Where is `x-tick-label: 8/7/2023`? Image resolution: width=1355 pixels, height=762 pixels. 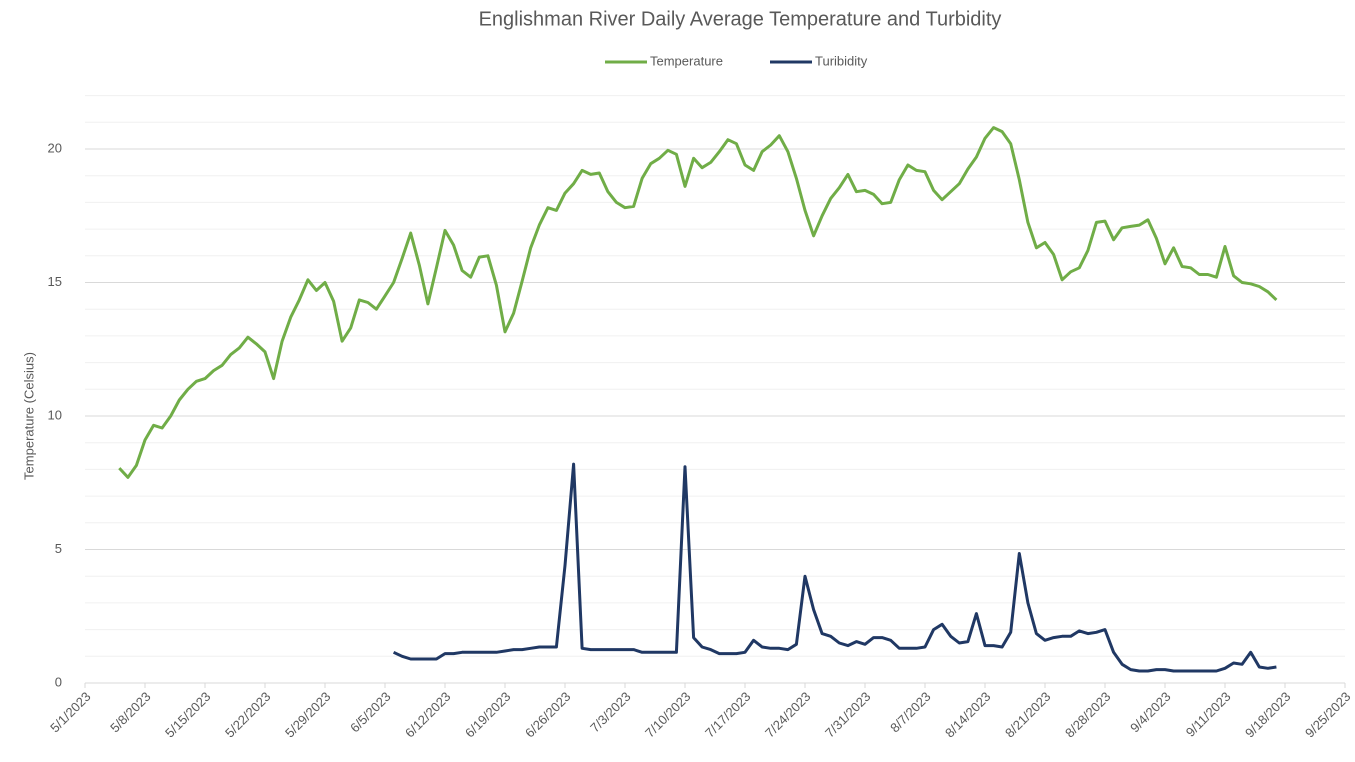
x-tick-label: 8/7/2023 is located at coordinates (910, 712).